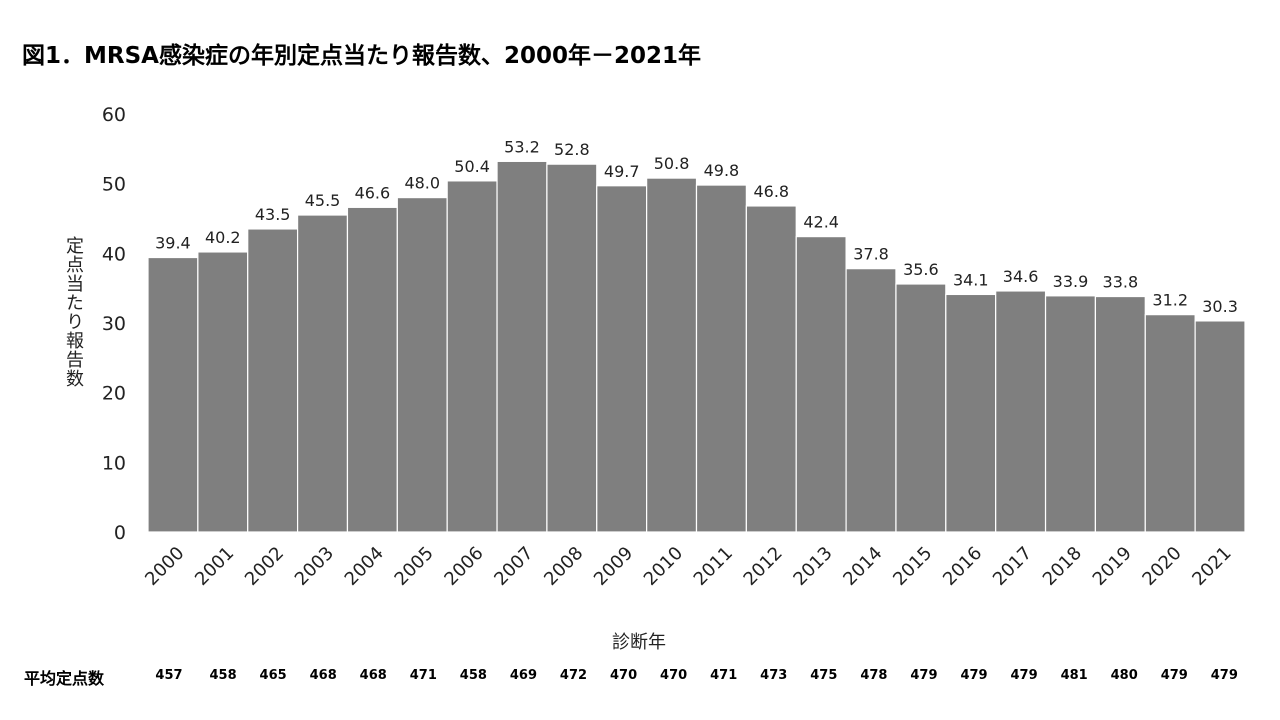  What do you see at coordinates (862, 566) in the screenshot?
I see `x-tick-label: 2014` at bounding box center [862, 566].